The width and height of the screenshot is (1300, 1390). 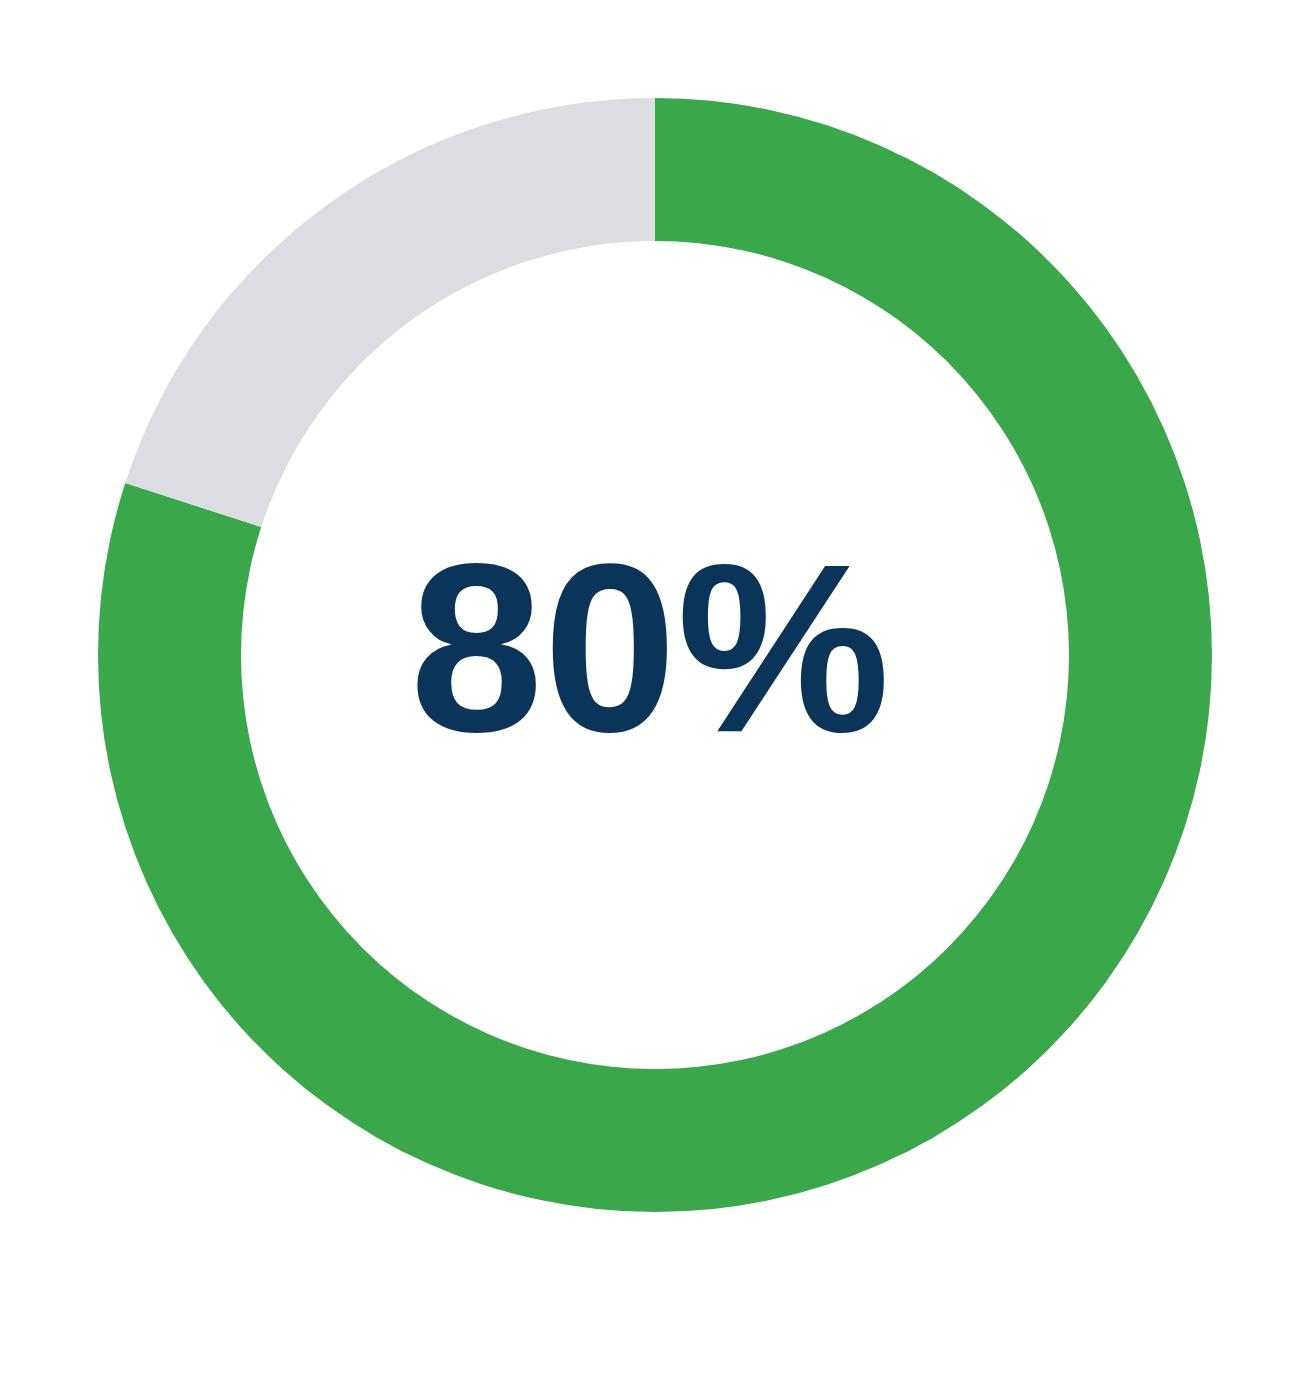 I want to click on text: 80%, so click(x=650, y=648).